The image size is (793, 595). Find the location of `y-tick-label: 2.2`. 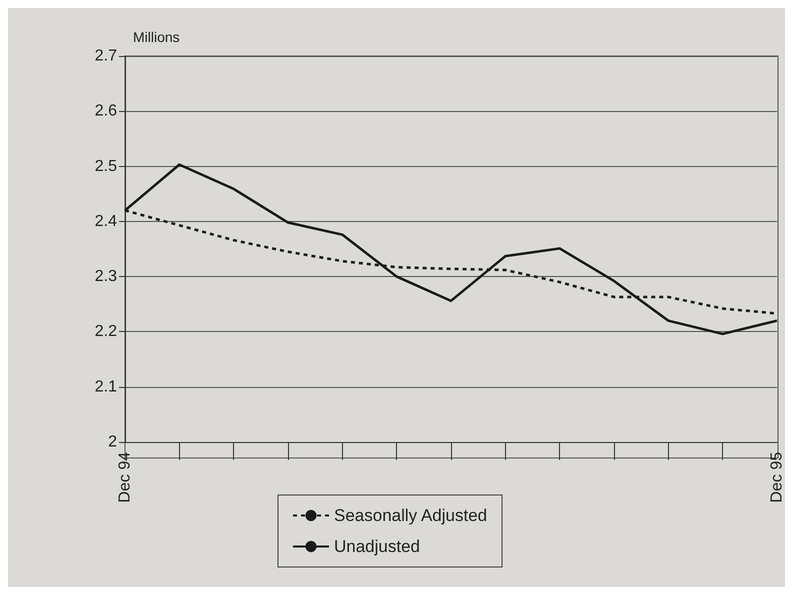

y-tick-label: 2.2 is located at coordinates (106, 331).